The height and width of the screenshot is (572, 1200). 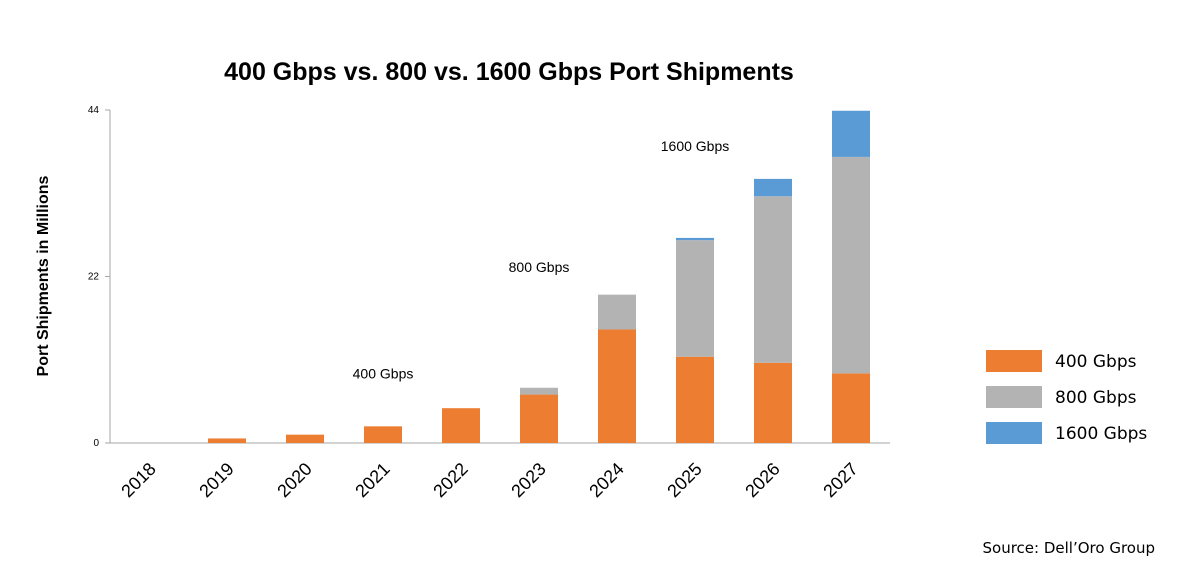 I want to click on y-tick-label: 22, so click(x=94, y=277).